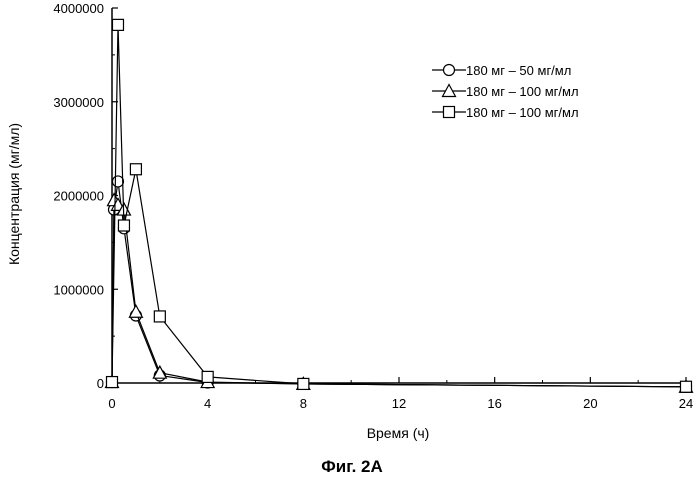 Image resolution: width=699 pixels, height=484 pixels. Describe the element at coordinates (494, 403) in the screenshot. I see `x-tick-label: 16` at that location.